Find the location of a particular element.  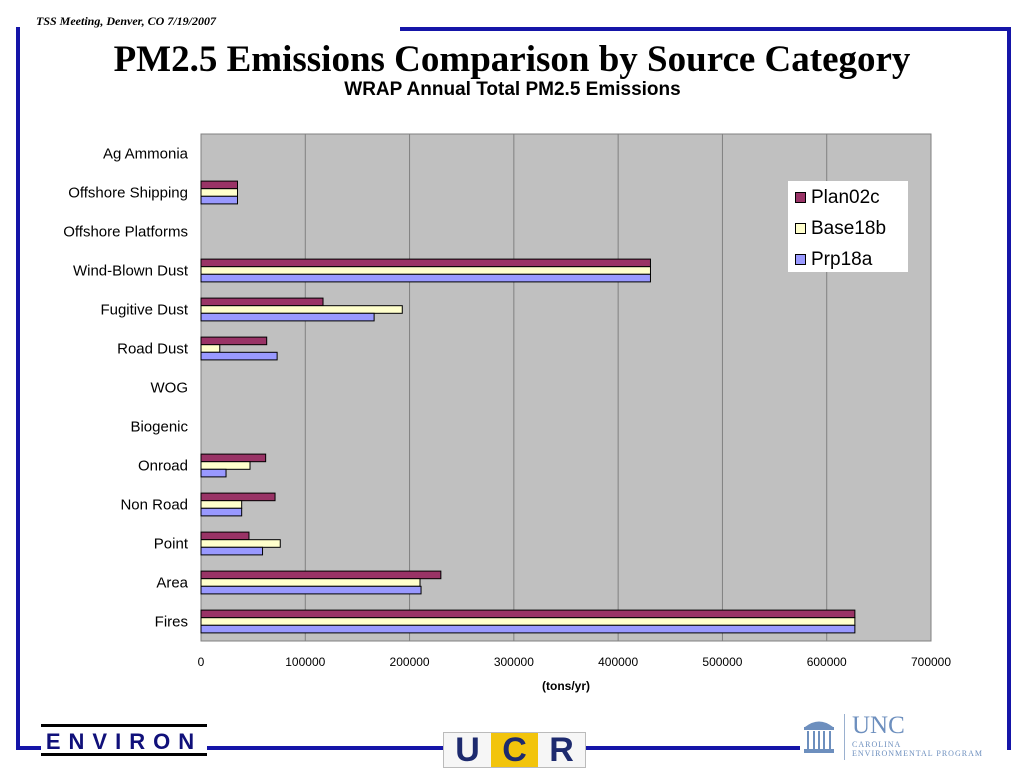

bar-base18b-road-dust is located at coordinates (210, 348).